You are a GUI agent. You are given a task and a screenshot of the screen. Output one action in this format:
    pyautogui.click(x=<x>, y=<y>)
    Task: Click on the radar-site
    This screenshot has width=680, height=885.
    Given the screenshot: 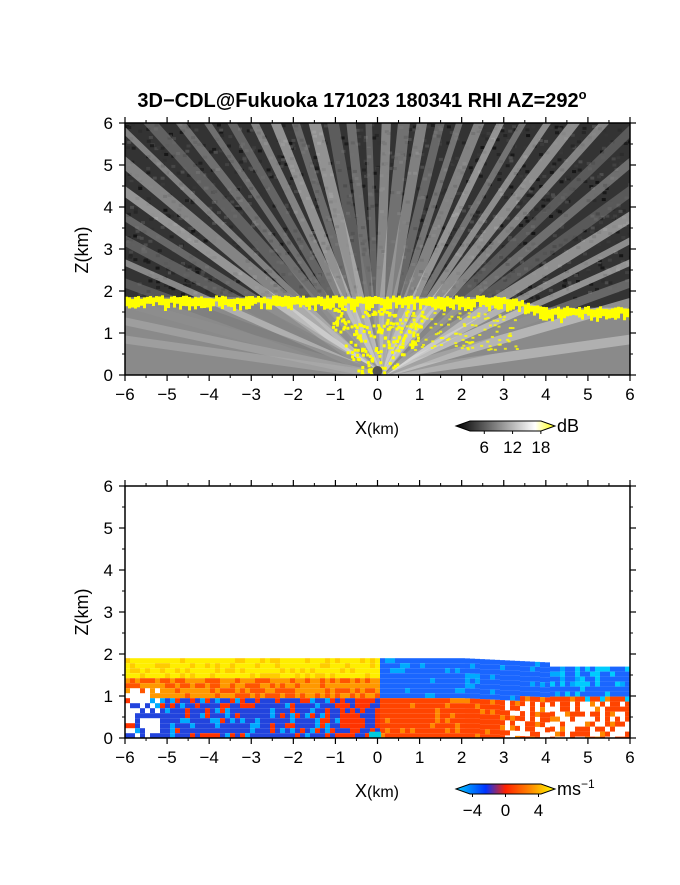 What is the action you would take?
    pyautogui.click(x=375, y=735)
    